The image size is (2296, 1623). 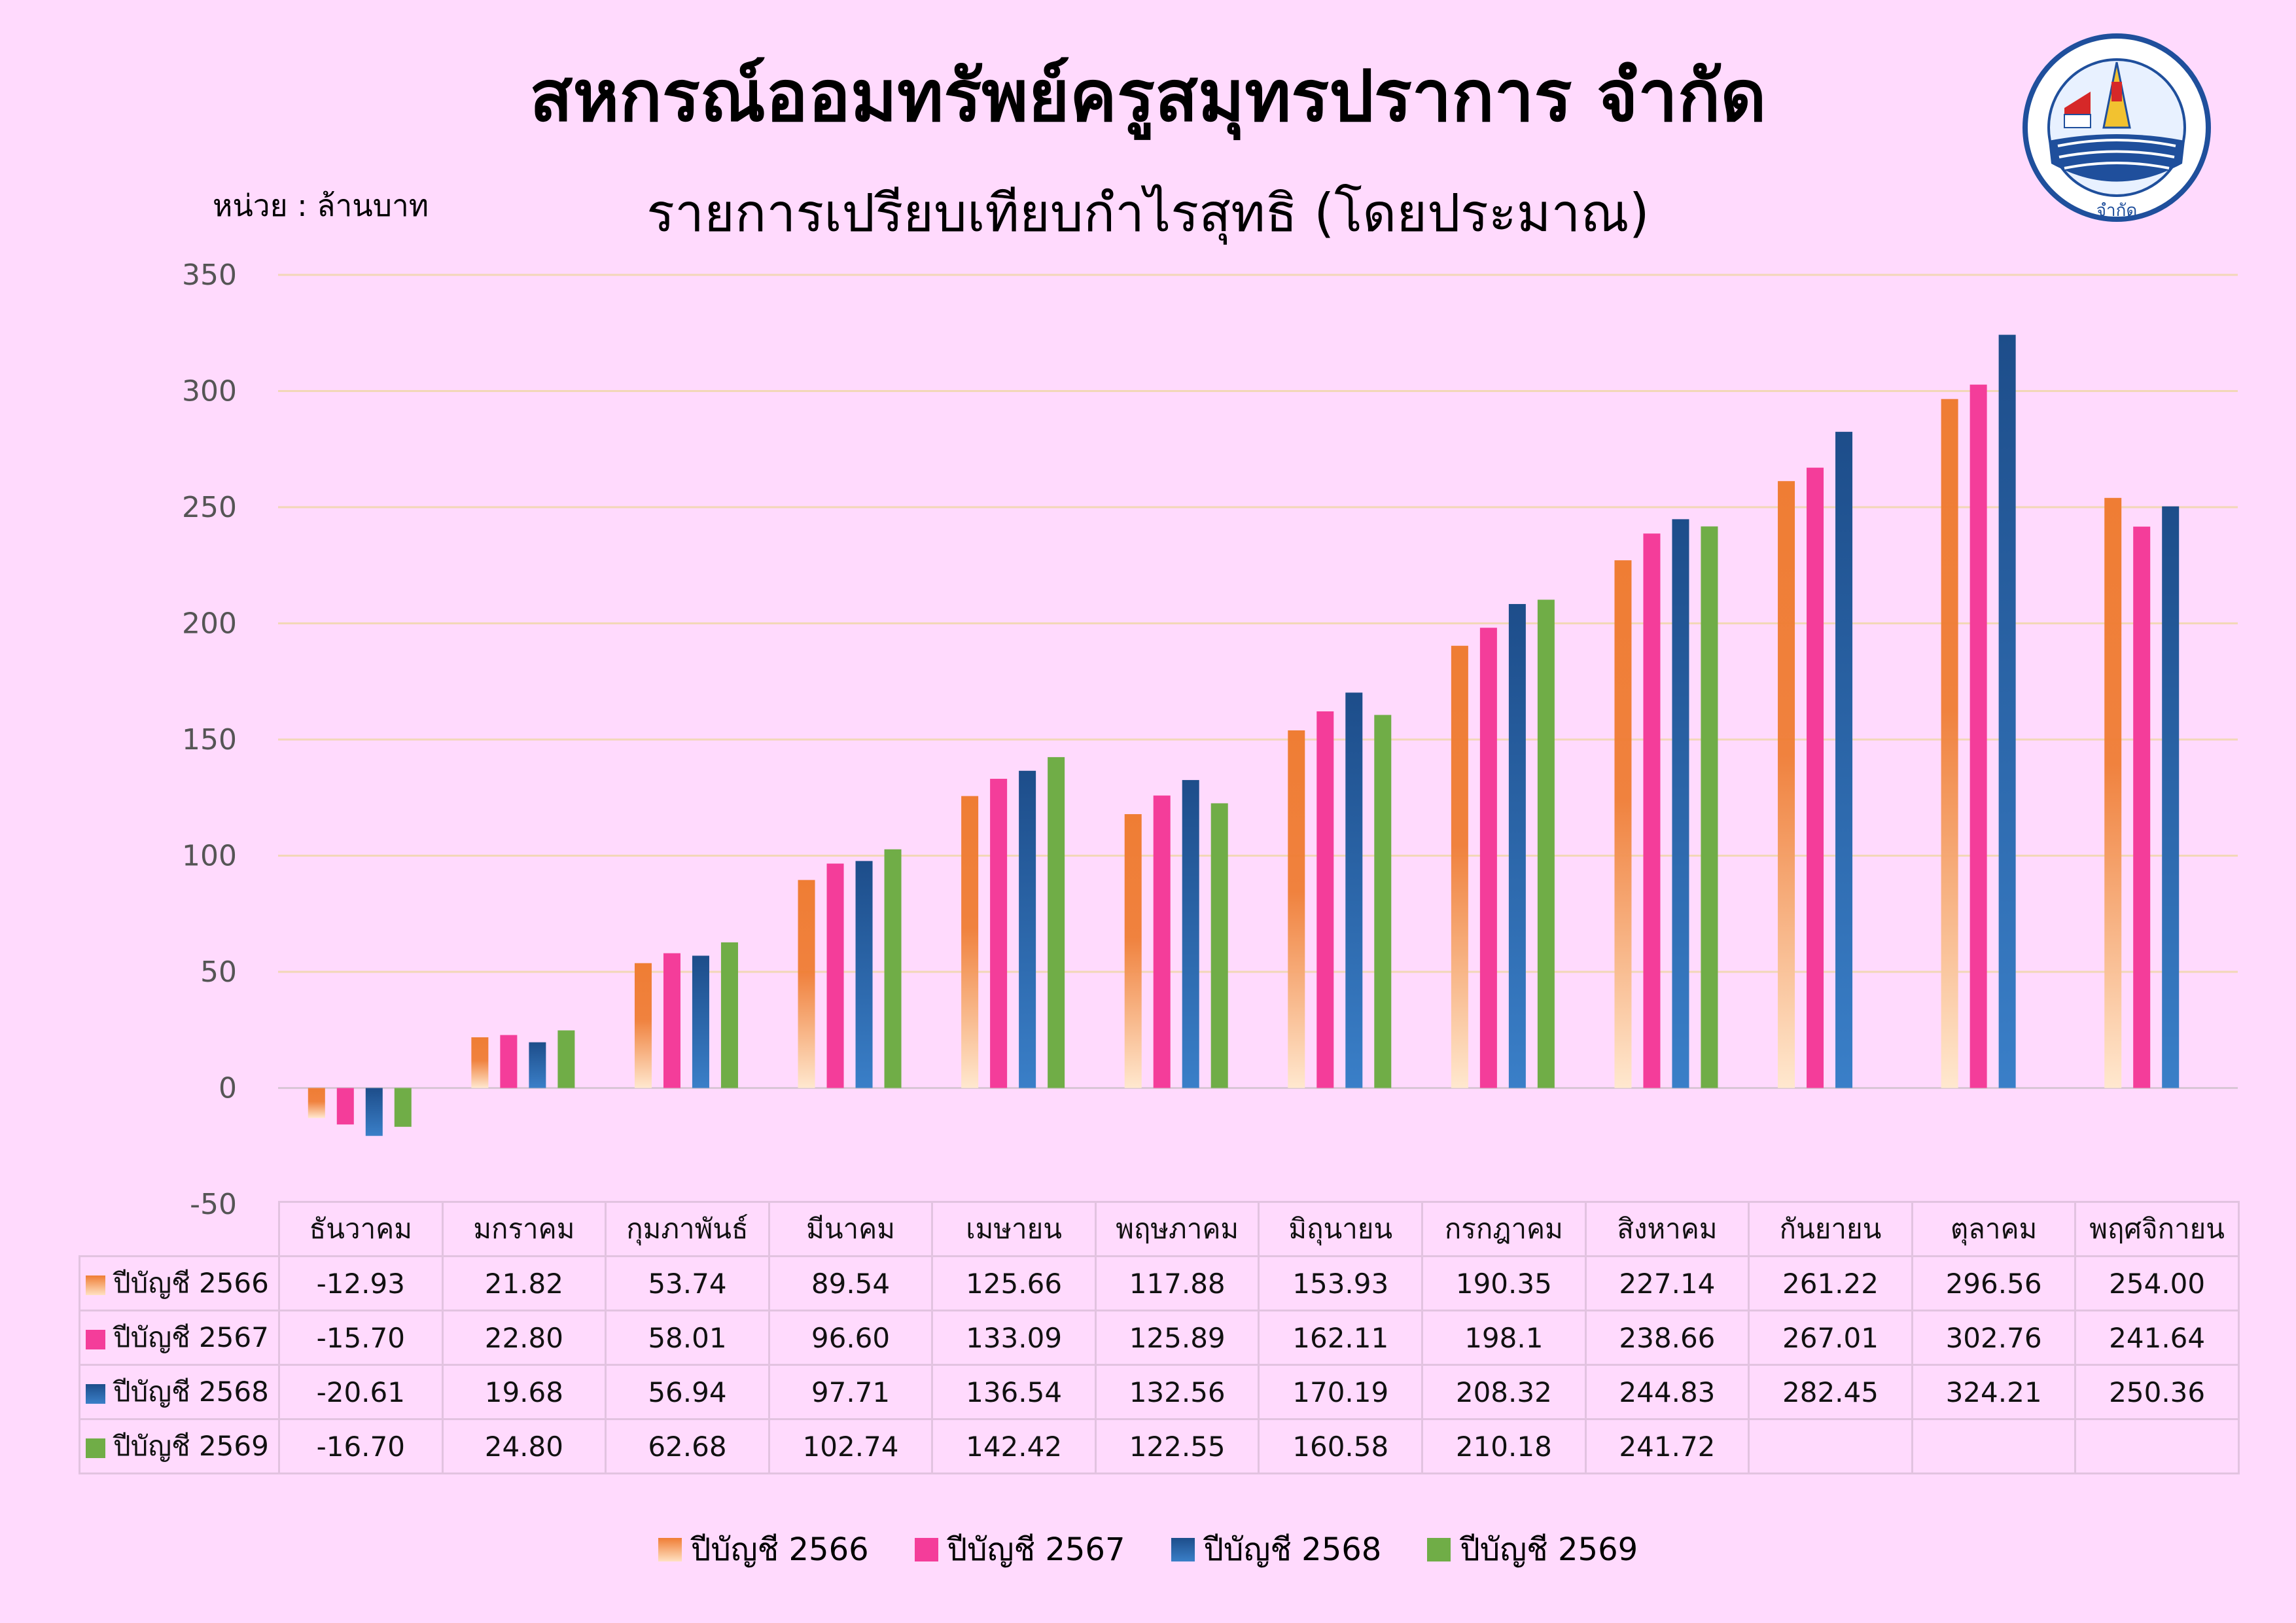 What do you see at coordinates (228, 1088) in the screenshot?
I see `y-tick-label: 0` at bounding box center [228, 1088].